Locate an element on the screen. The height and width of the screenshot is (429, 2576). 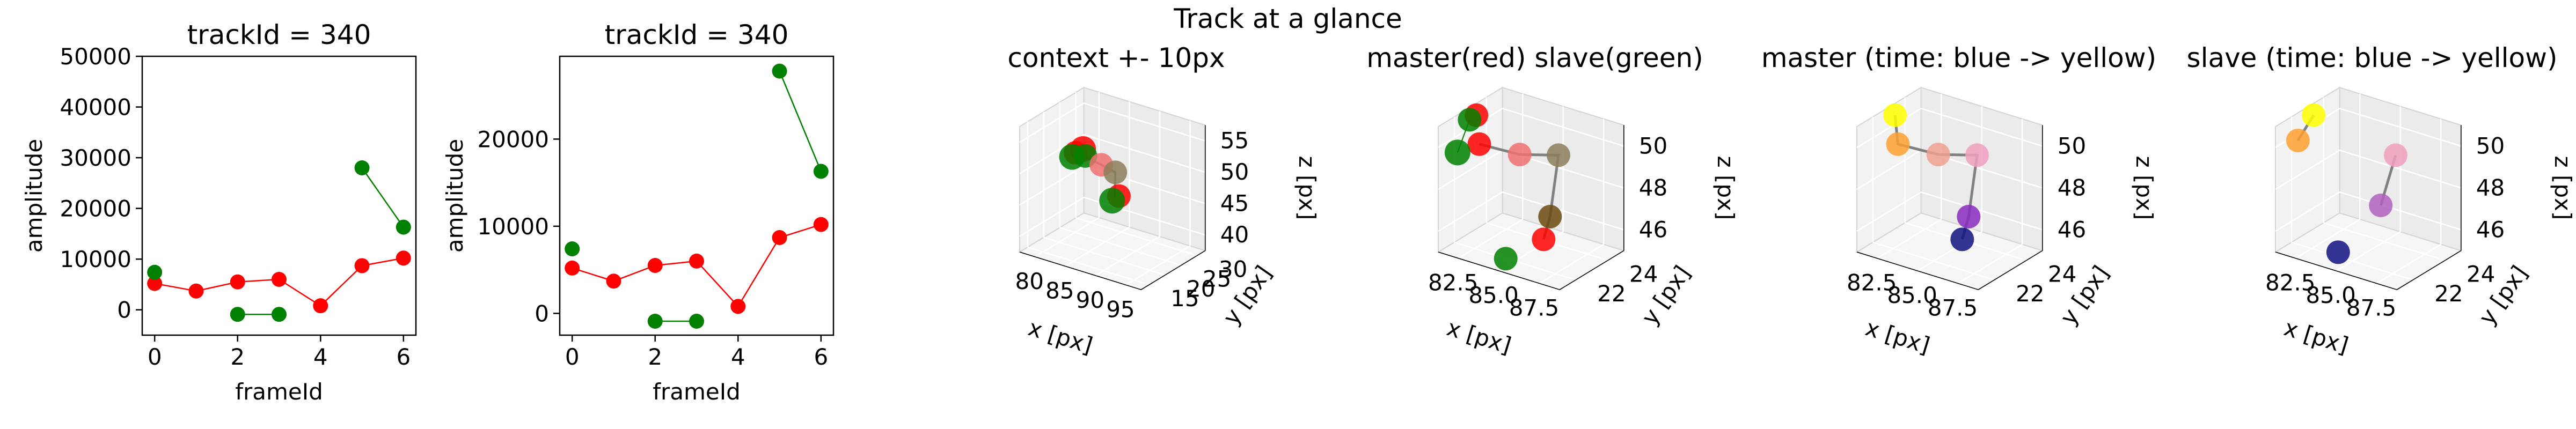
y-tick-label: 30 is located at coordinates (1233, 269).